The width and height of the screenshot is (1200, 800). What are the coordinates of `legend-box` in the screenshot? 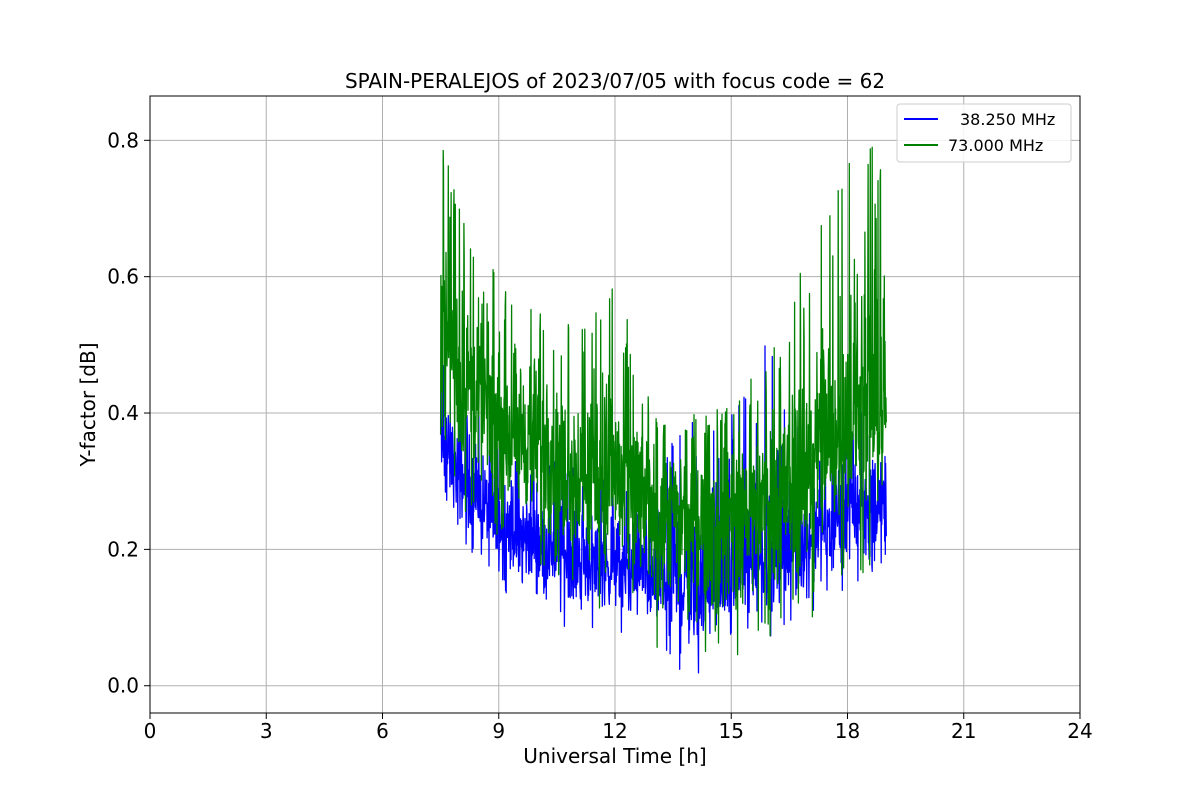 It's located at (984, 133).